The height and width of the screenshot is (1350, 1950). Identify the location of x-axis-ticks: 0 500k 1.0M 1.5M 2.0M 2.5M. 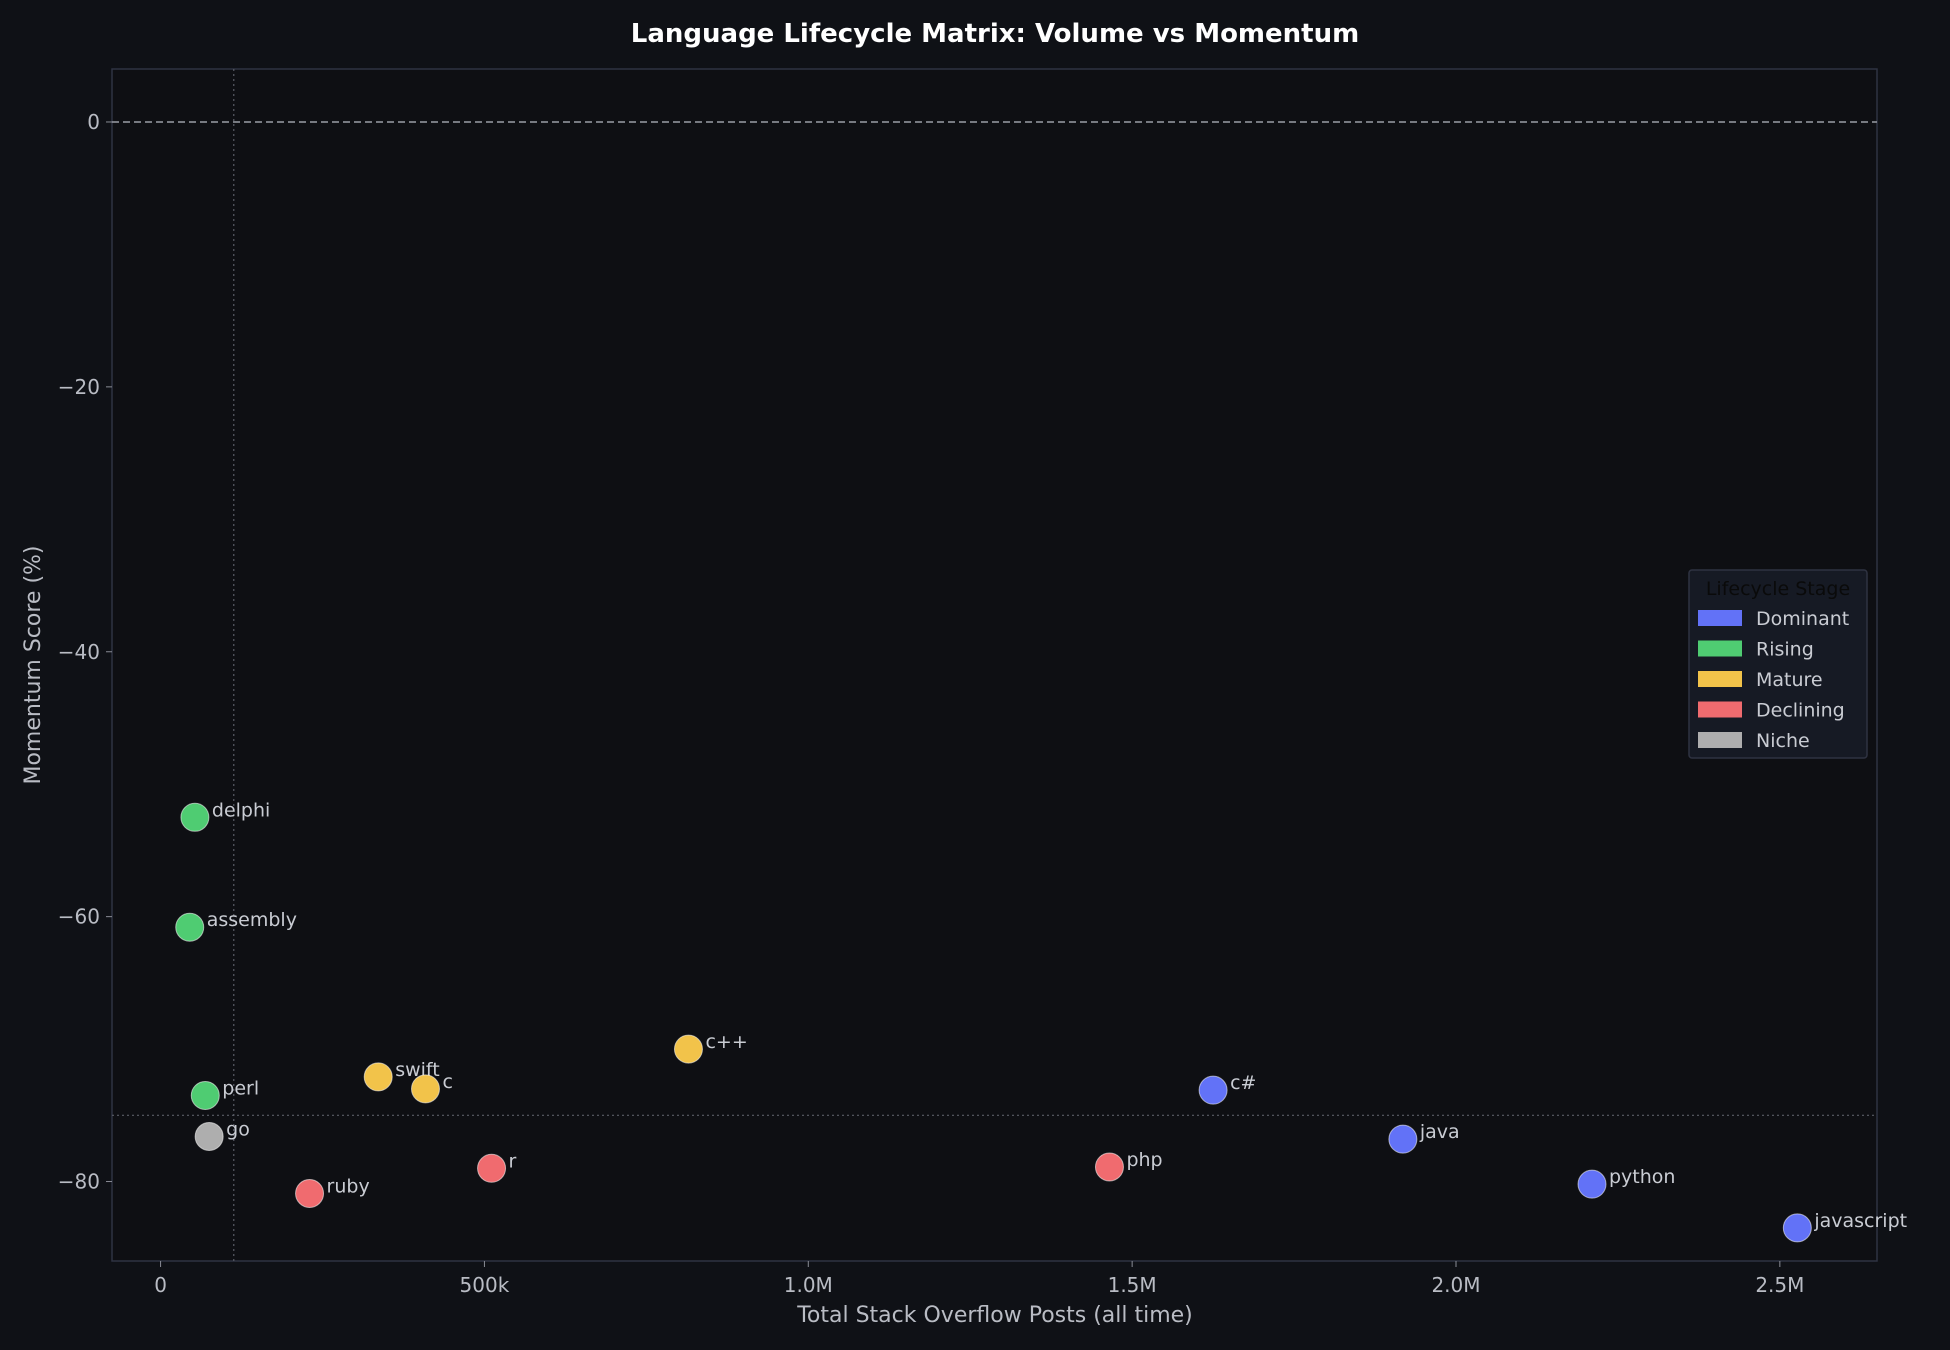
(979, 1279).